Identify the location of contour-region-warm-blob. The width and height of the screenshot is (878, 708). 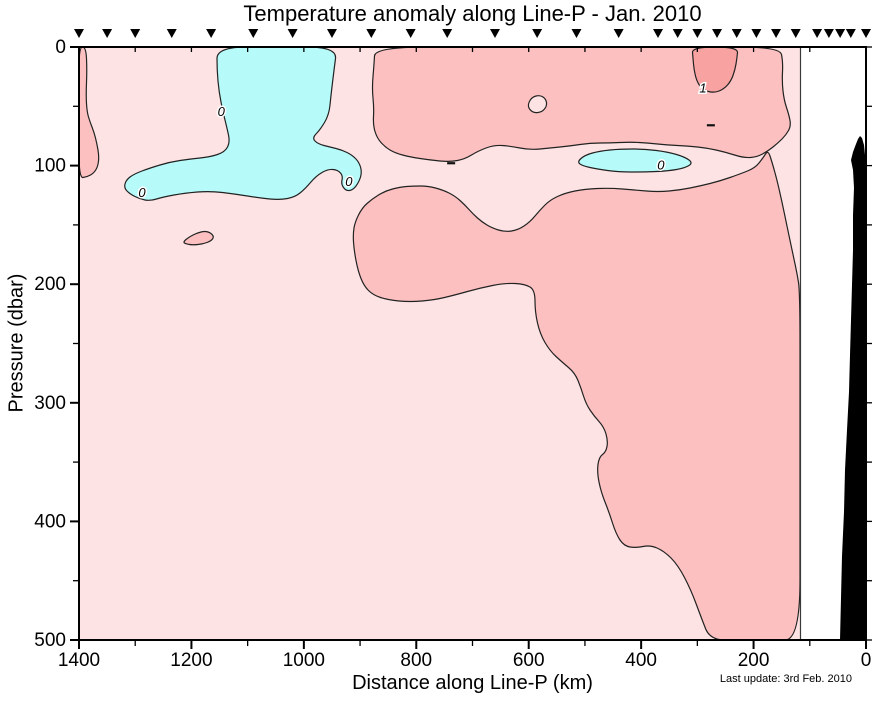
(715, 69).